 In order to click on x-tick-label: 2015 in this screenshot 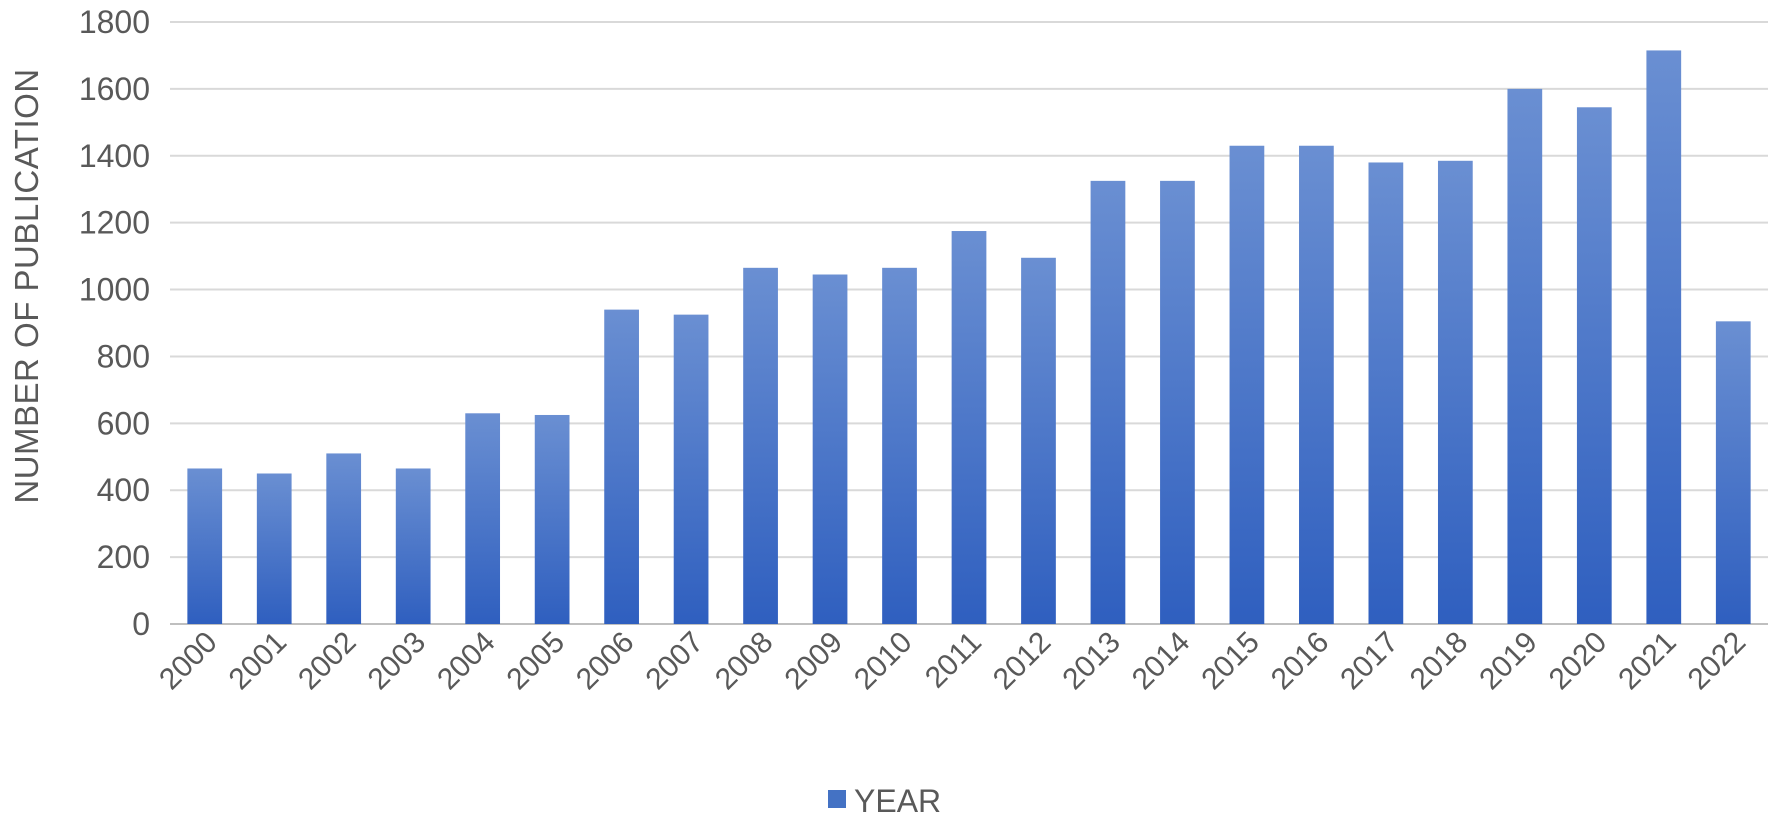, I will do `click(1230, 661)`.